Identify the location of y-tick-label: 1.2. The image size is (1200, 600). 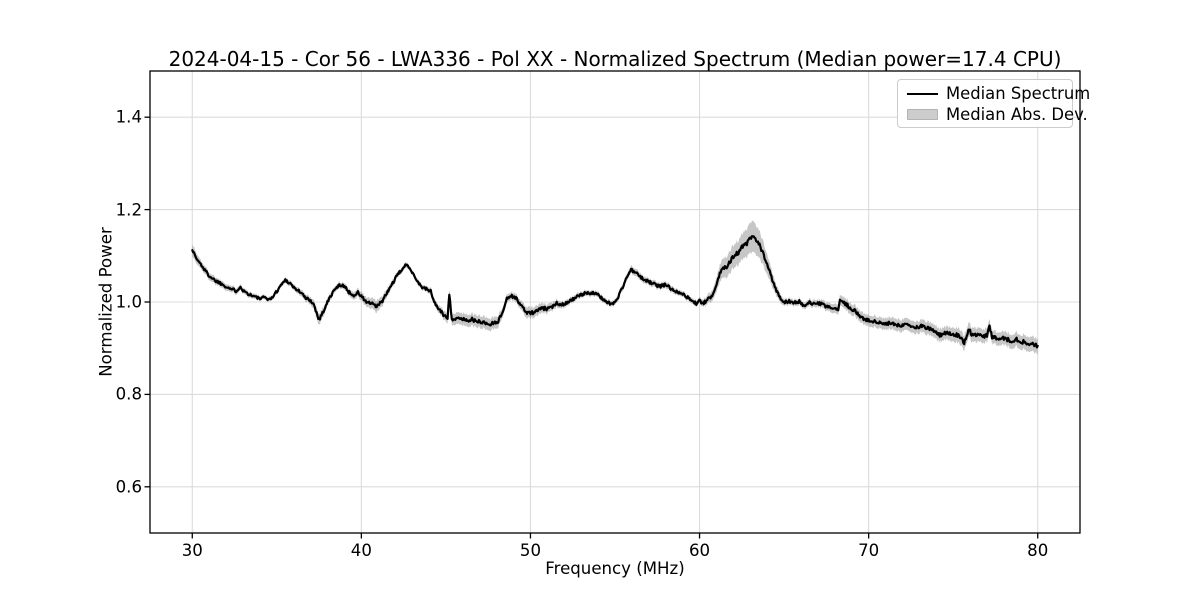
(128, 210).